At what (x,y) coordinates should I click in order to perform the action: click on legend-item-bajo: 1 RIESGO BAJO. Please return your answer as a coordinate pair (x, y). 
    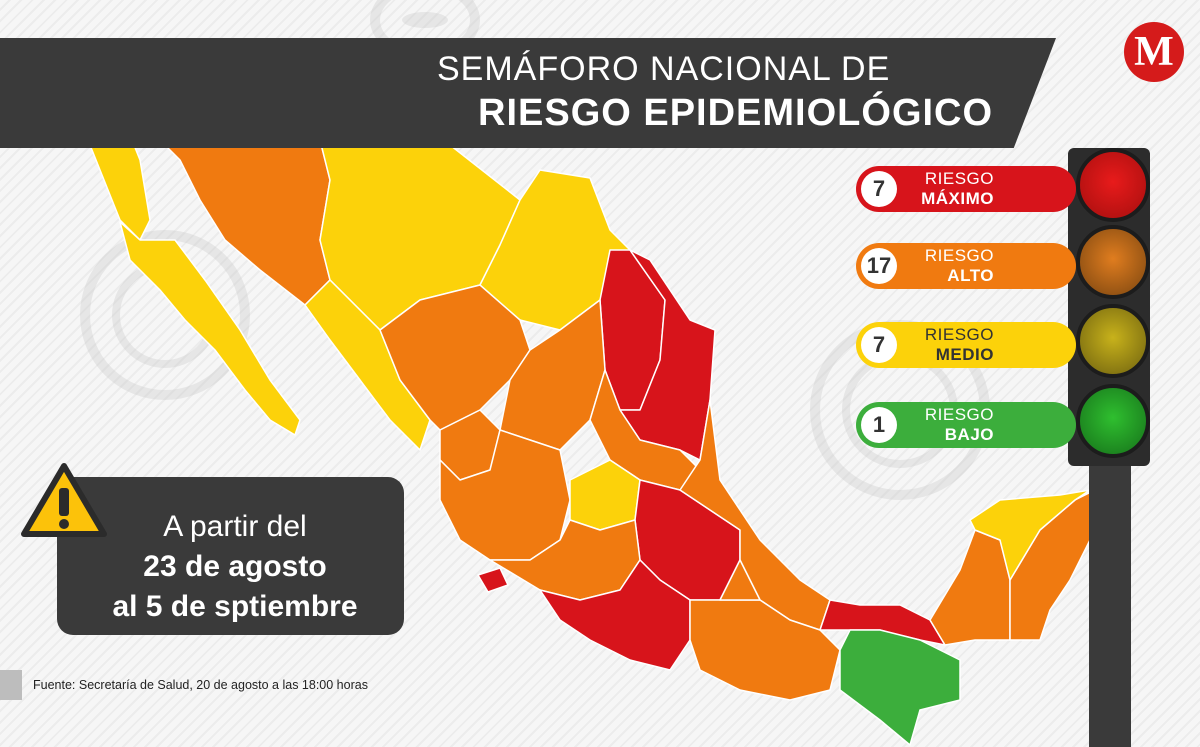
    Looking at the image, I should click on (966, 425).